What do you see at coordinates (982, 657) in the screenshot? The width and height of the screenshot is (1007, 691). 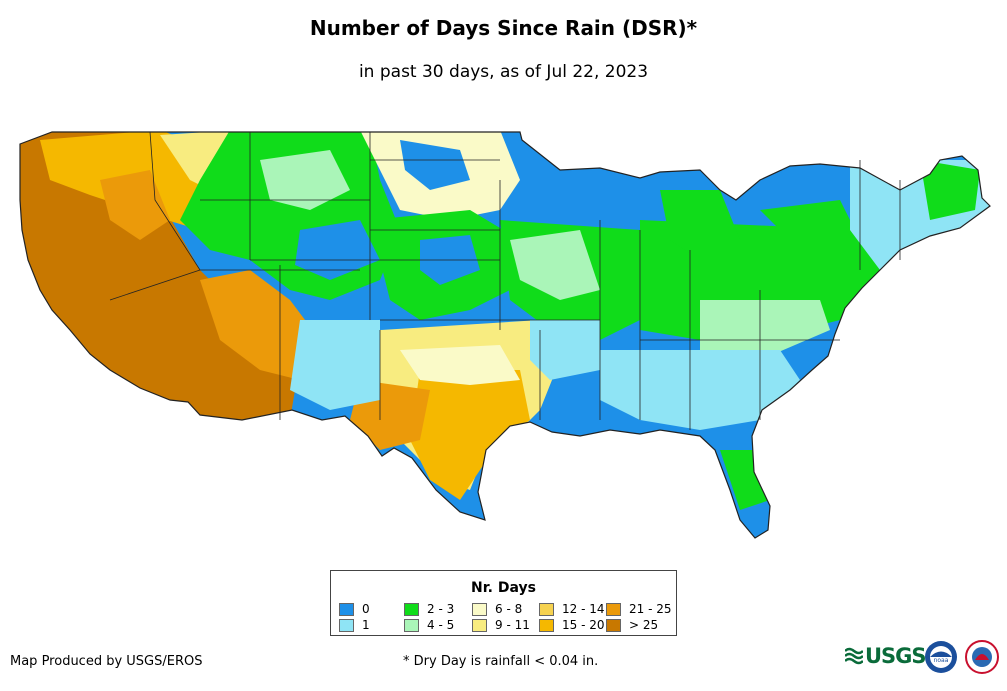 I see `nws-logo-icon` at bounding box center [982, 657].